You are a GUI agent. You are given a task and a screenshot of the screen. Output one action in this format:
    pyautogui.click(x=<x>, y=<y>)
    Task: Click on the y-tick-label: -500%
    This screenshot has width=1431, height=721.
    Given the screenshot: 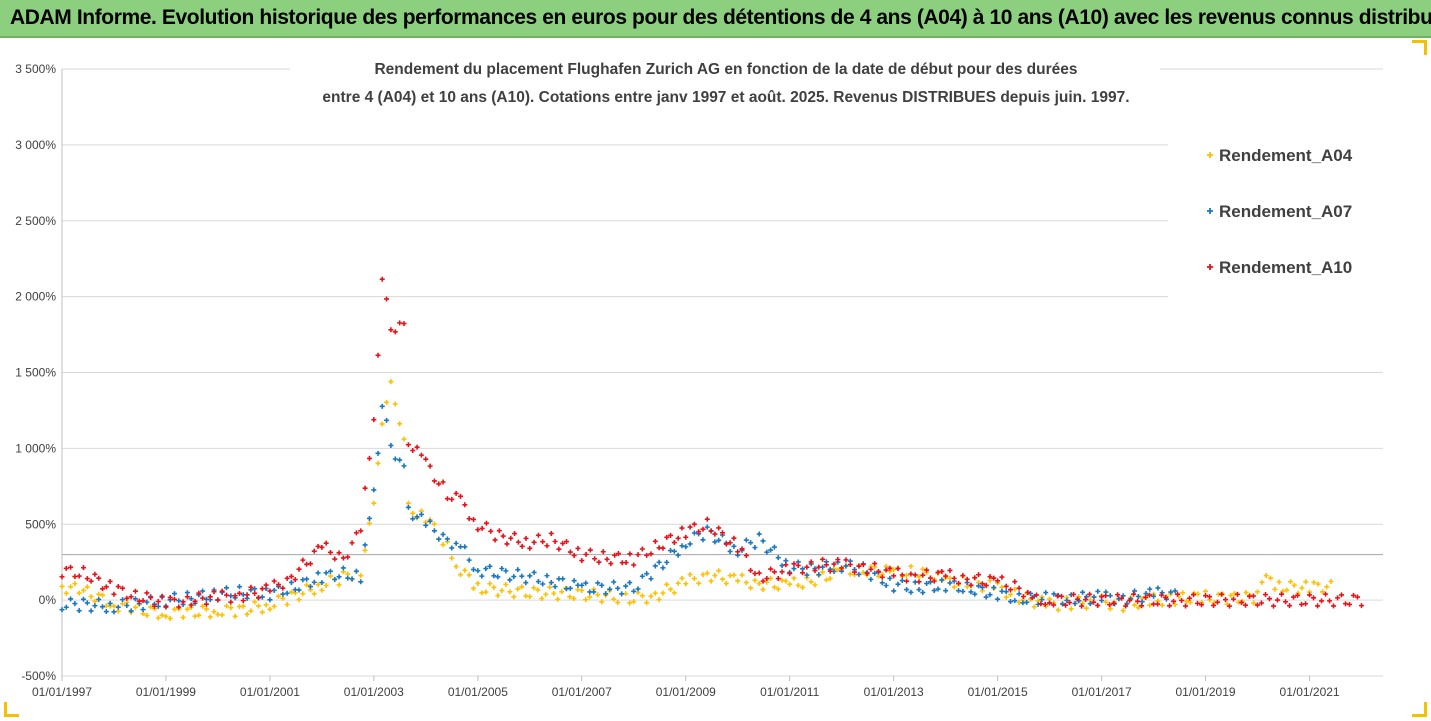 What is the action you would take?
    pyautogui.click(x=38, y=676)
    